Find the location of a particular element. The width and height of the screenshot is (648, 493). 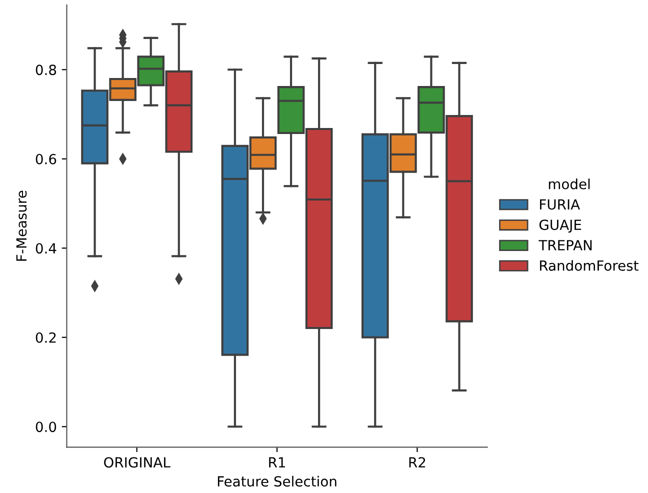

x-tick-label: R1 is located at coordinates (277, 462).